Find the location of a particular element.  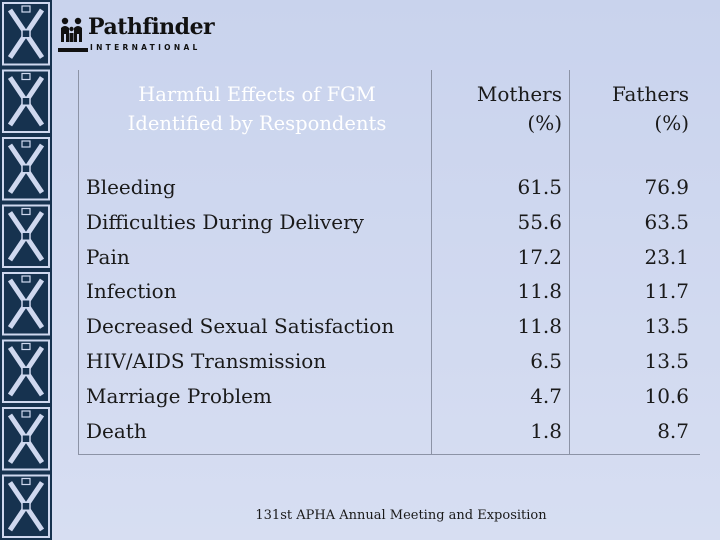

header-effects-line2: Identified by Respondents is located at coordinates (257, 123).